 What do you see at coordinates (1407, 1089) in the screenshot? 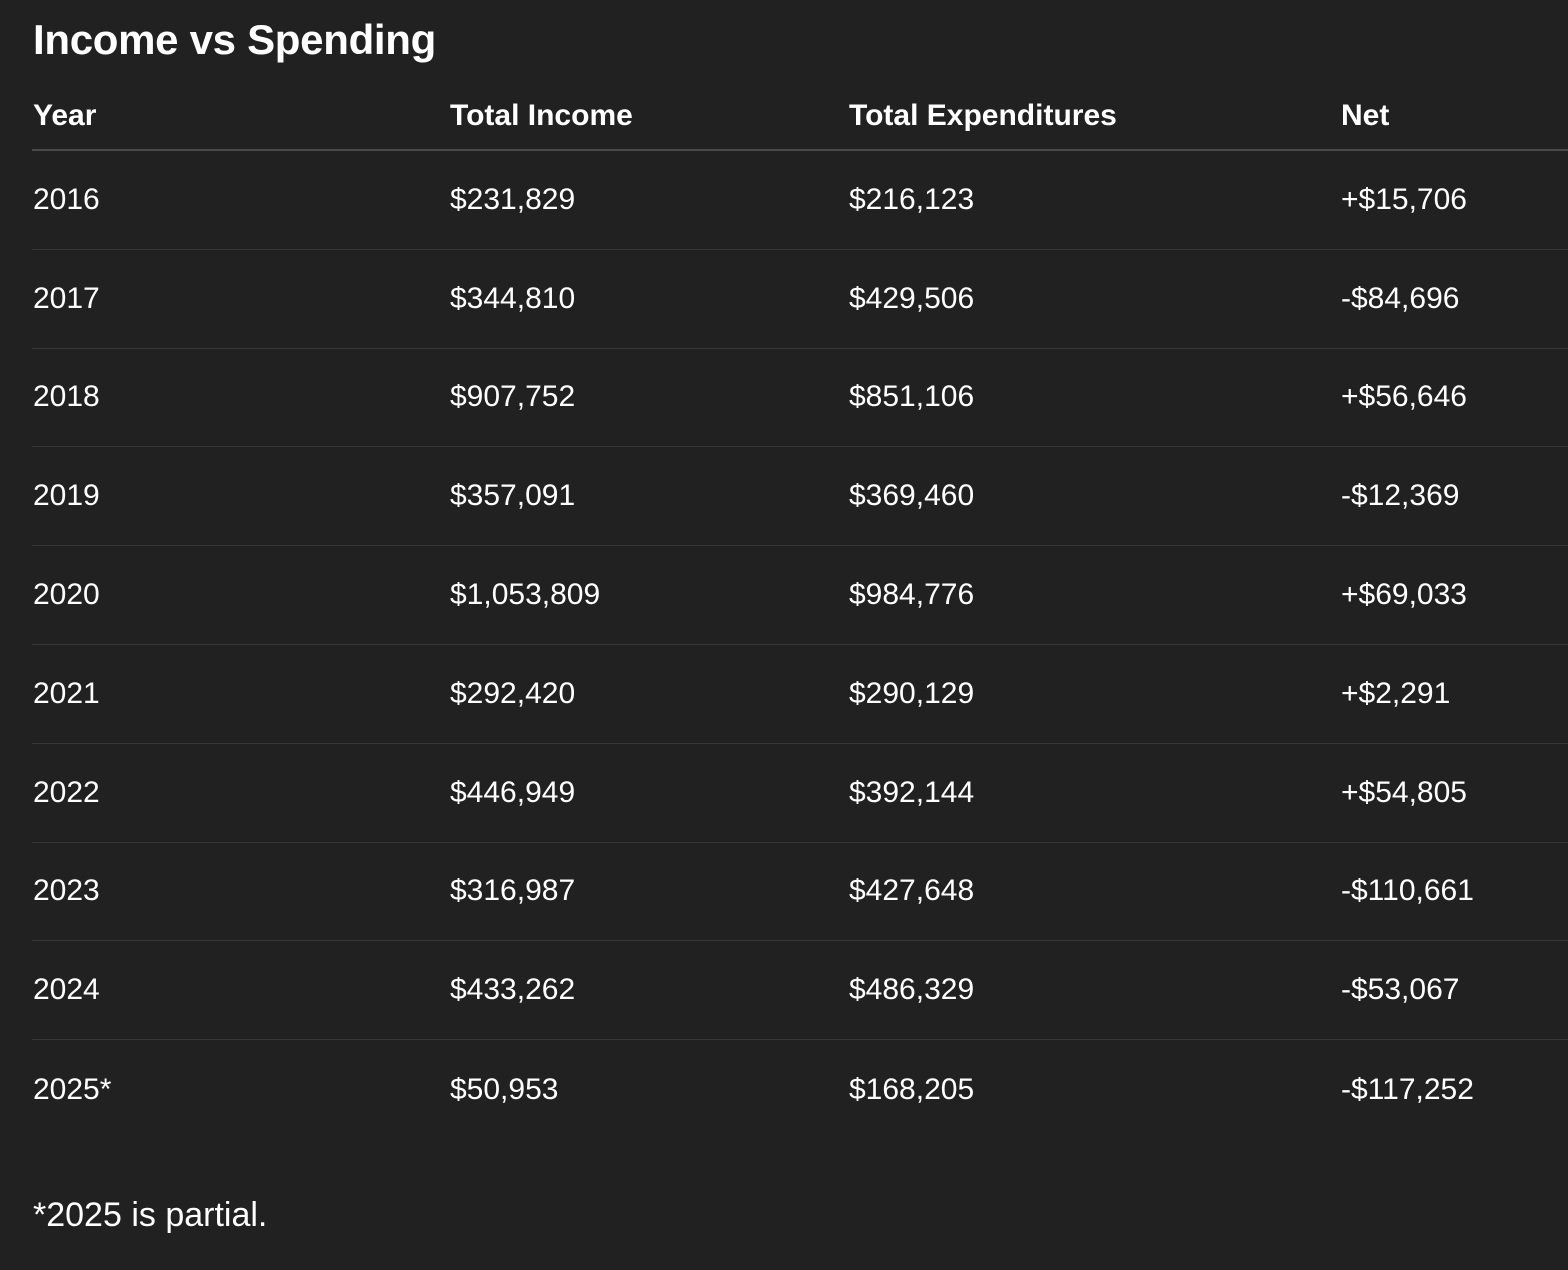
I see `net-cell: -$117,252` at bounding box center [1407, 1089].